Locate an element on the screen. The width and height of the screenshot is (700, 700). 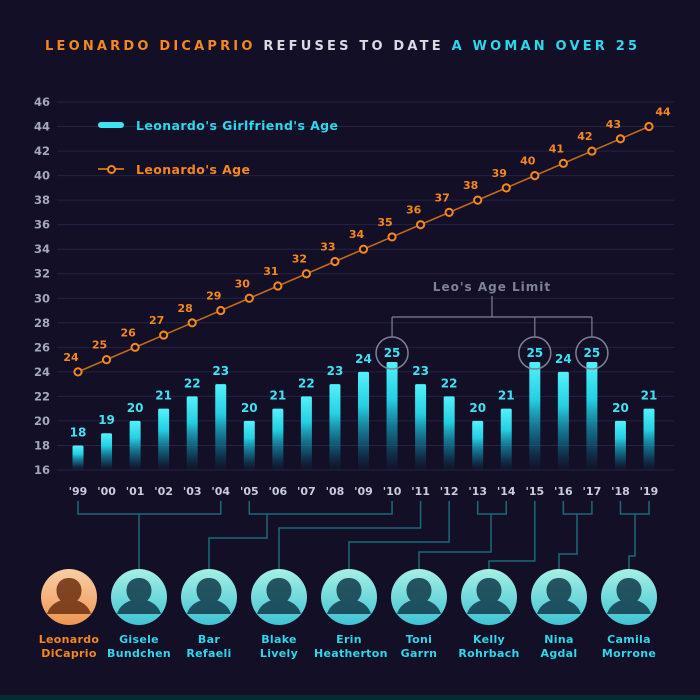
leo-age-value-'10: 35 is located at coordinates (384, 222).